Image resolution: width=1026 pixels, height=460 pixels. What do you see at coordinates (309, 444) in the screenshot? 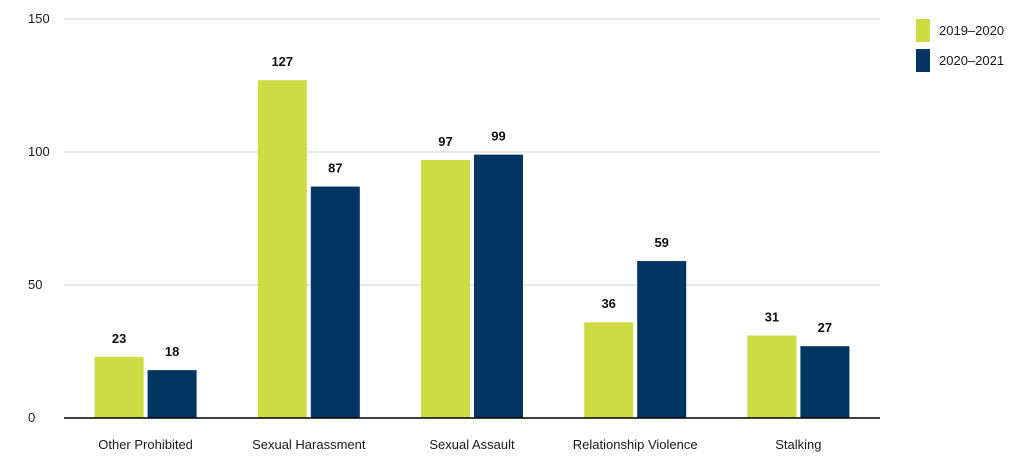
I see `x-tick-label-1: Sexual Harassment` at bounding box center [309, 444].